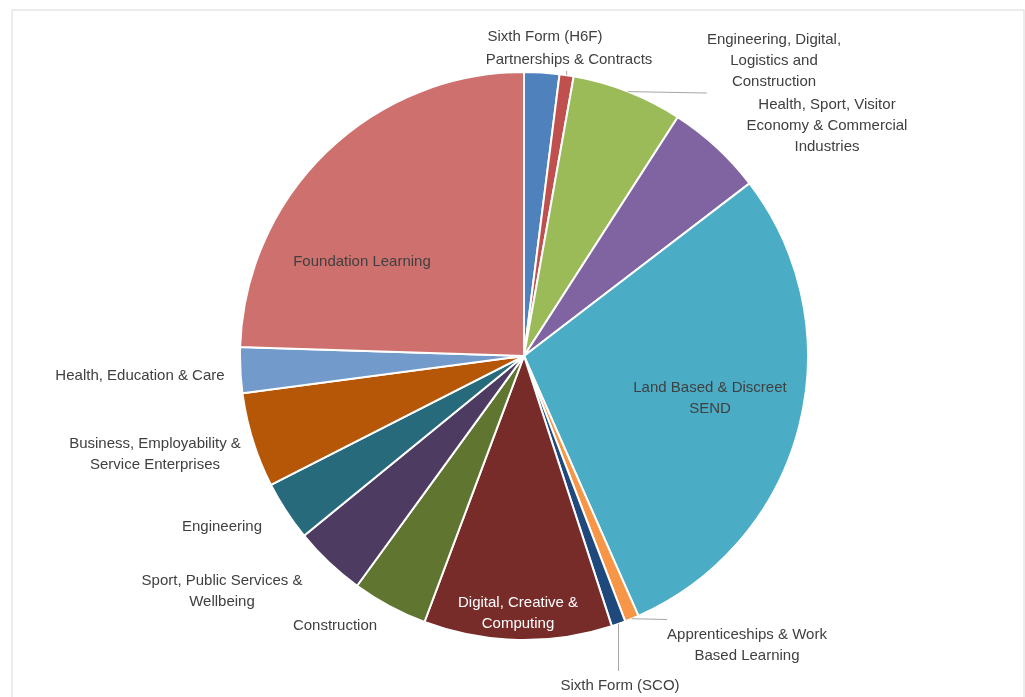  What do you see at coordinates (155, 452) in the screenshot?
I see `slice-label: Business, Employability & Service Enterprises` at bounding box center [155, 452].